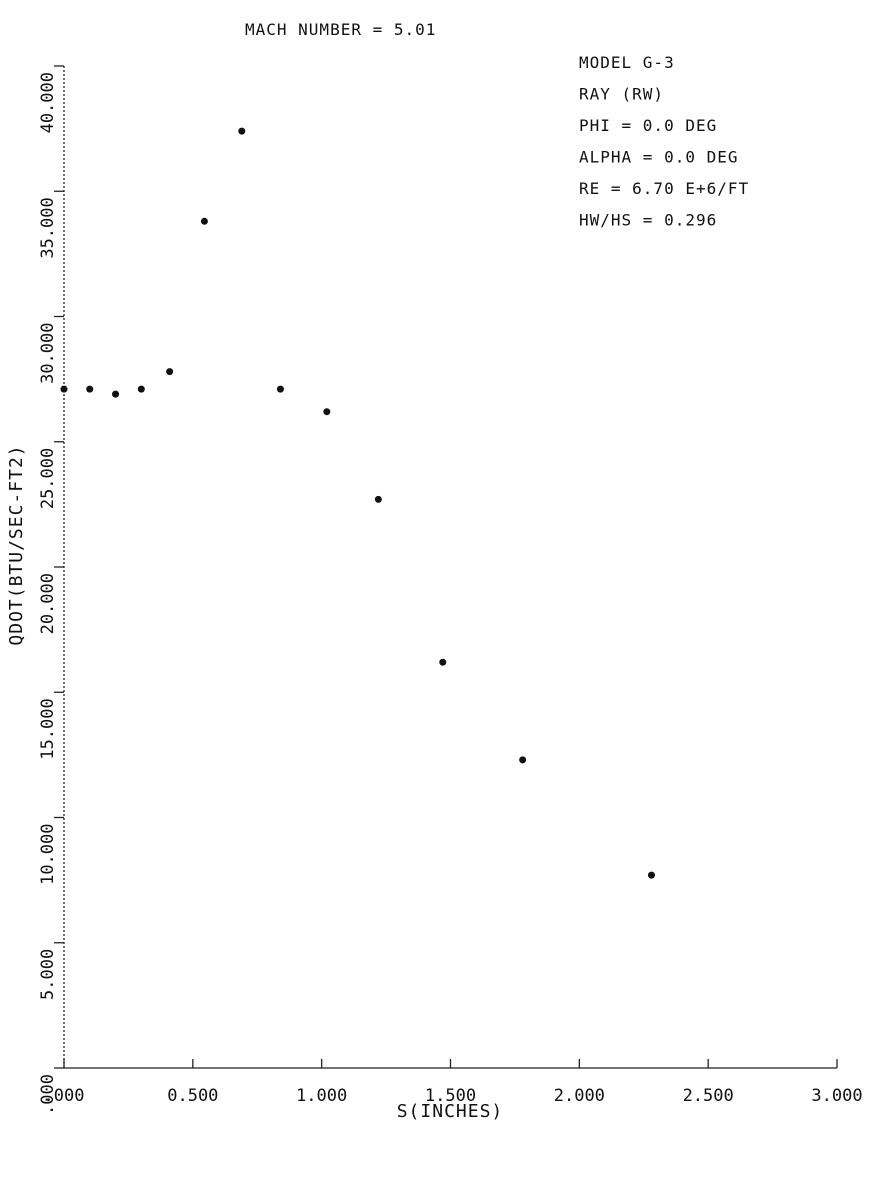 This screenshot has height=1182, width=890. Describe the element at coordinates (648, 220) in the screenshot. I see `annotation-line: HW/HS = 0.296` at that location.